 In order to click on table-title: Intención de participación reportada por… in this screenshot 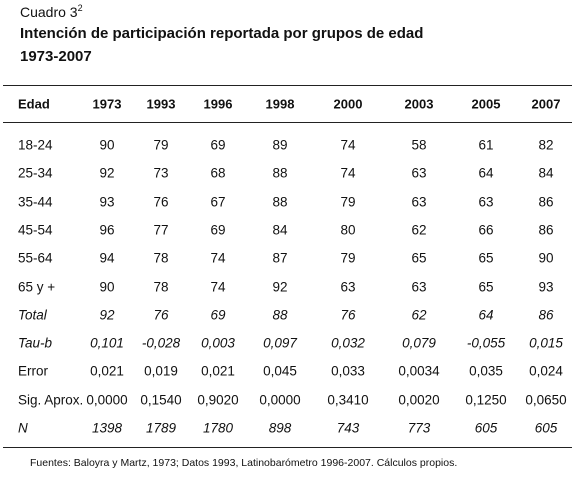, I will do `click(222, 33)`.